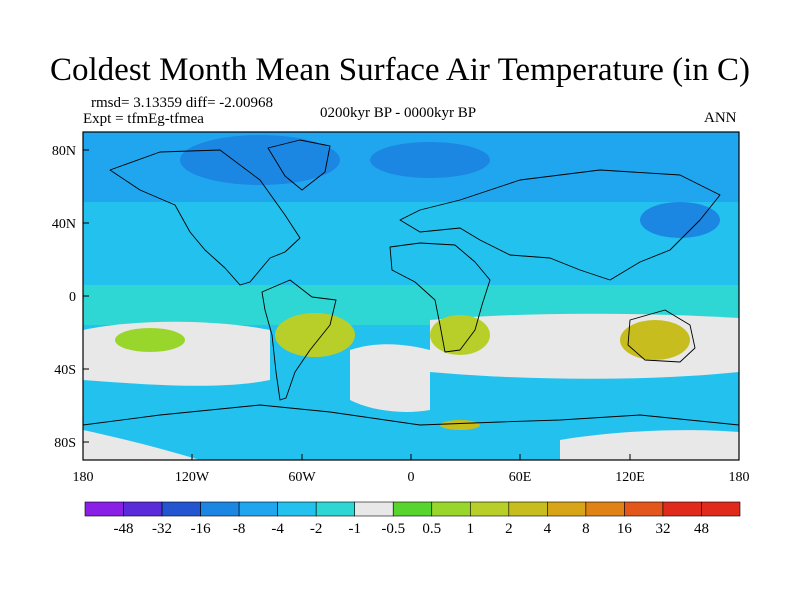 The height and width of the screenshot is (600, 800). What do you see at coordinates (86, 296) in the screenshot?
I see `lat-tick-marks` at bounding box center [86, 296].